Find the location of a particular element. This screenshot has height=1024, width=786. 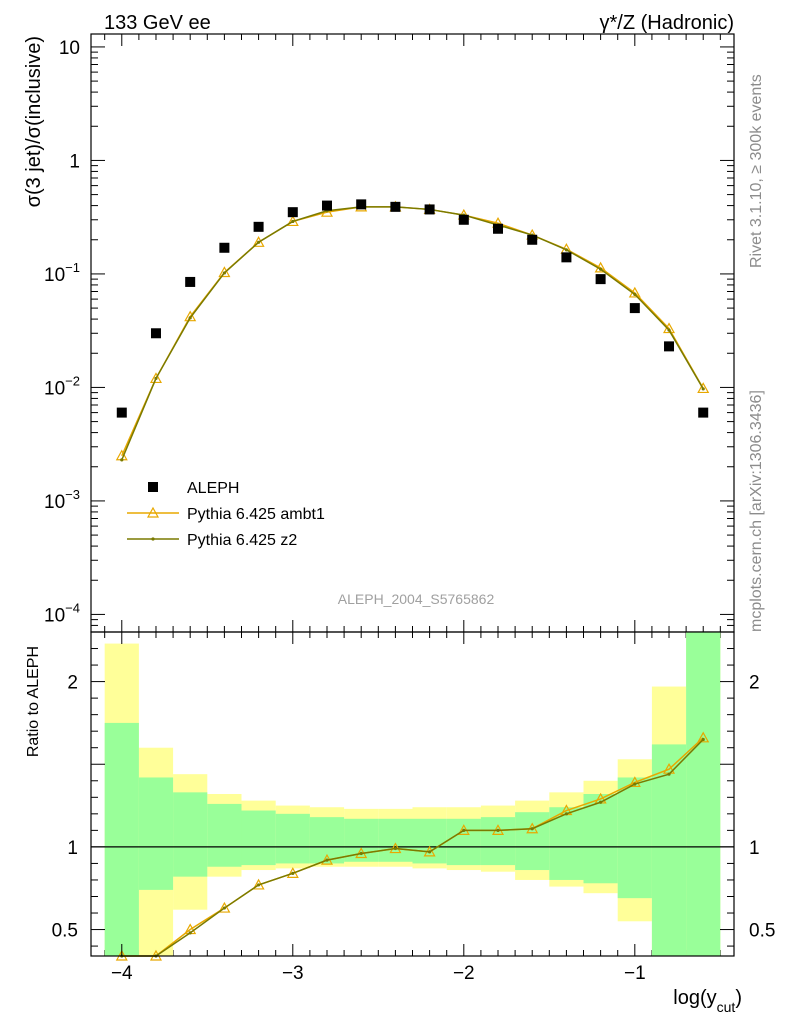

x-tick-label: −1 is located at coordinates (635, 973).